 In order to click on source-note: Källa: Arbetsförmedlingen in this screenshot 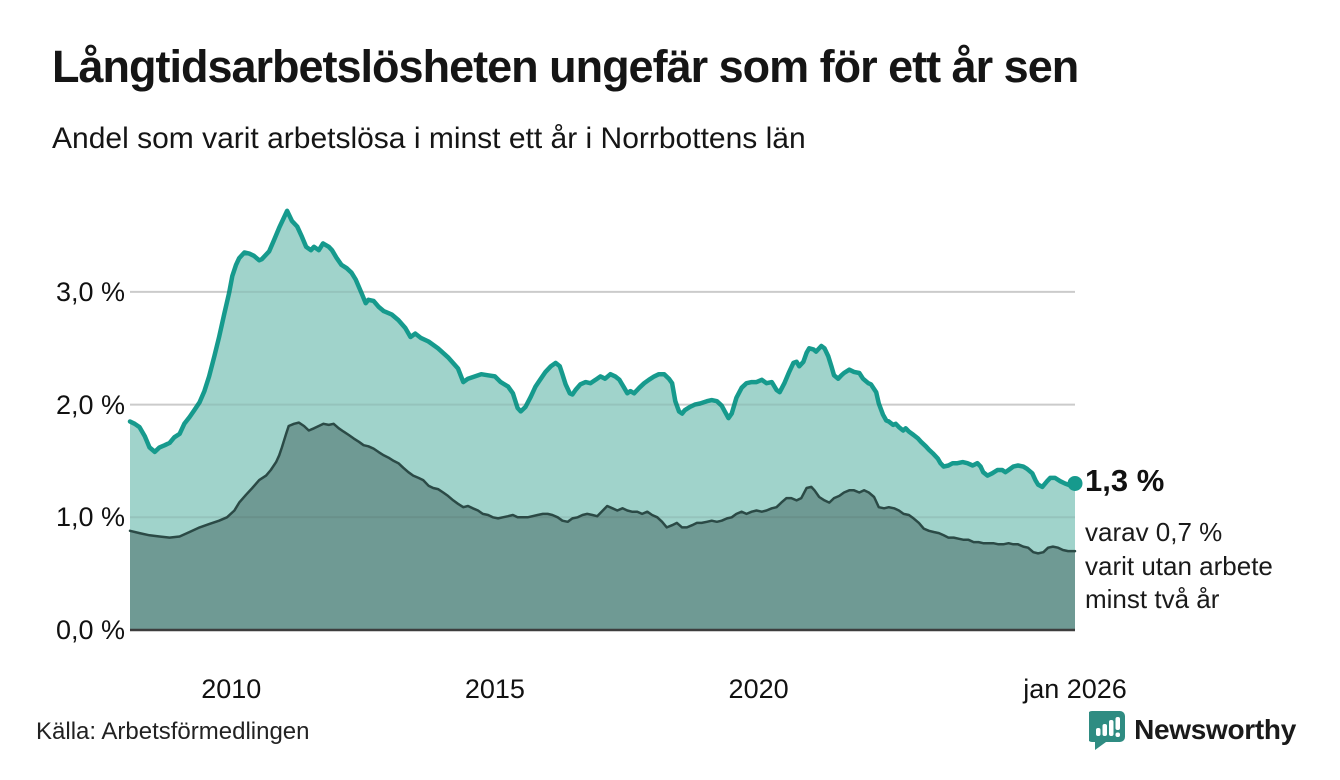, I will do `click(173, 731)`.